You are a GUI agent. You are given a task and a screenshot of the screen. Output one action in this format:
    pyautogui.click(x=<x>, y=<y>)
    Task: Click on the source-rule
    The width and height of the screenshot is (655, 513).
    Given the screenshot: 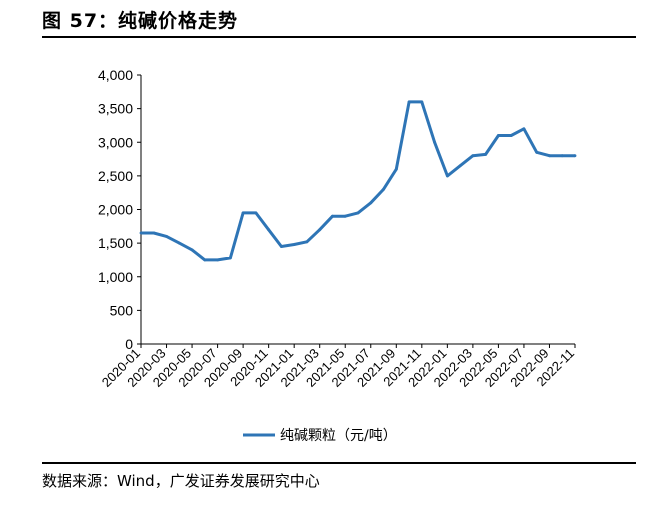 What is the action you would take?
    pyautogui.click(x=339, y=463)
    